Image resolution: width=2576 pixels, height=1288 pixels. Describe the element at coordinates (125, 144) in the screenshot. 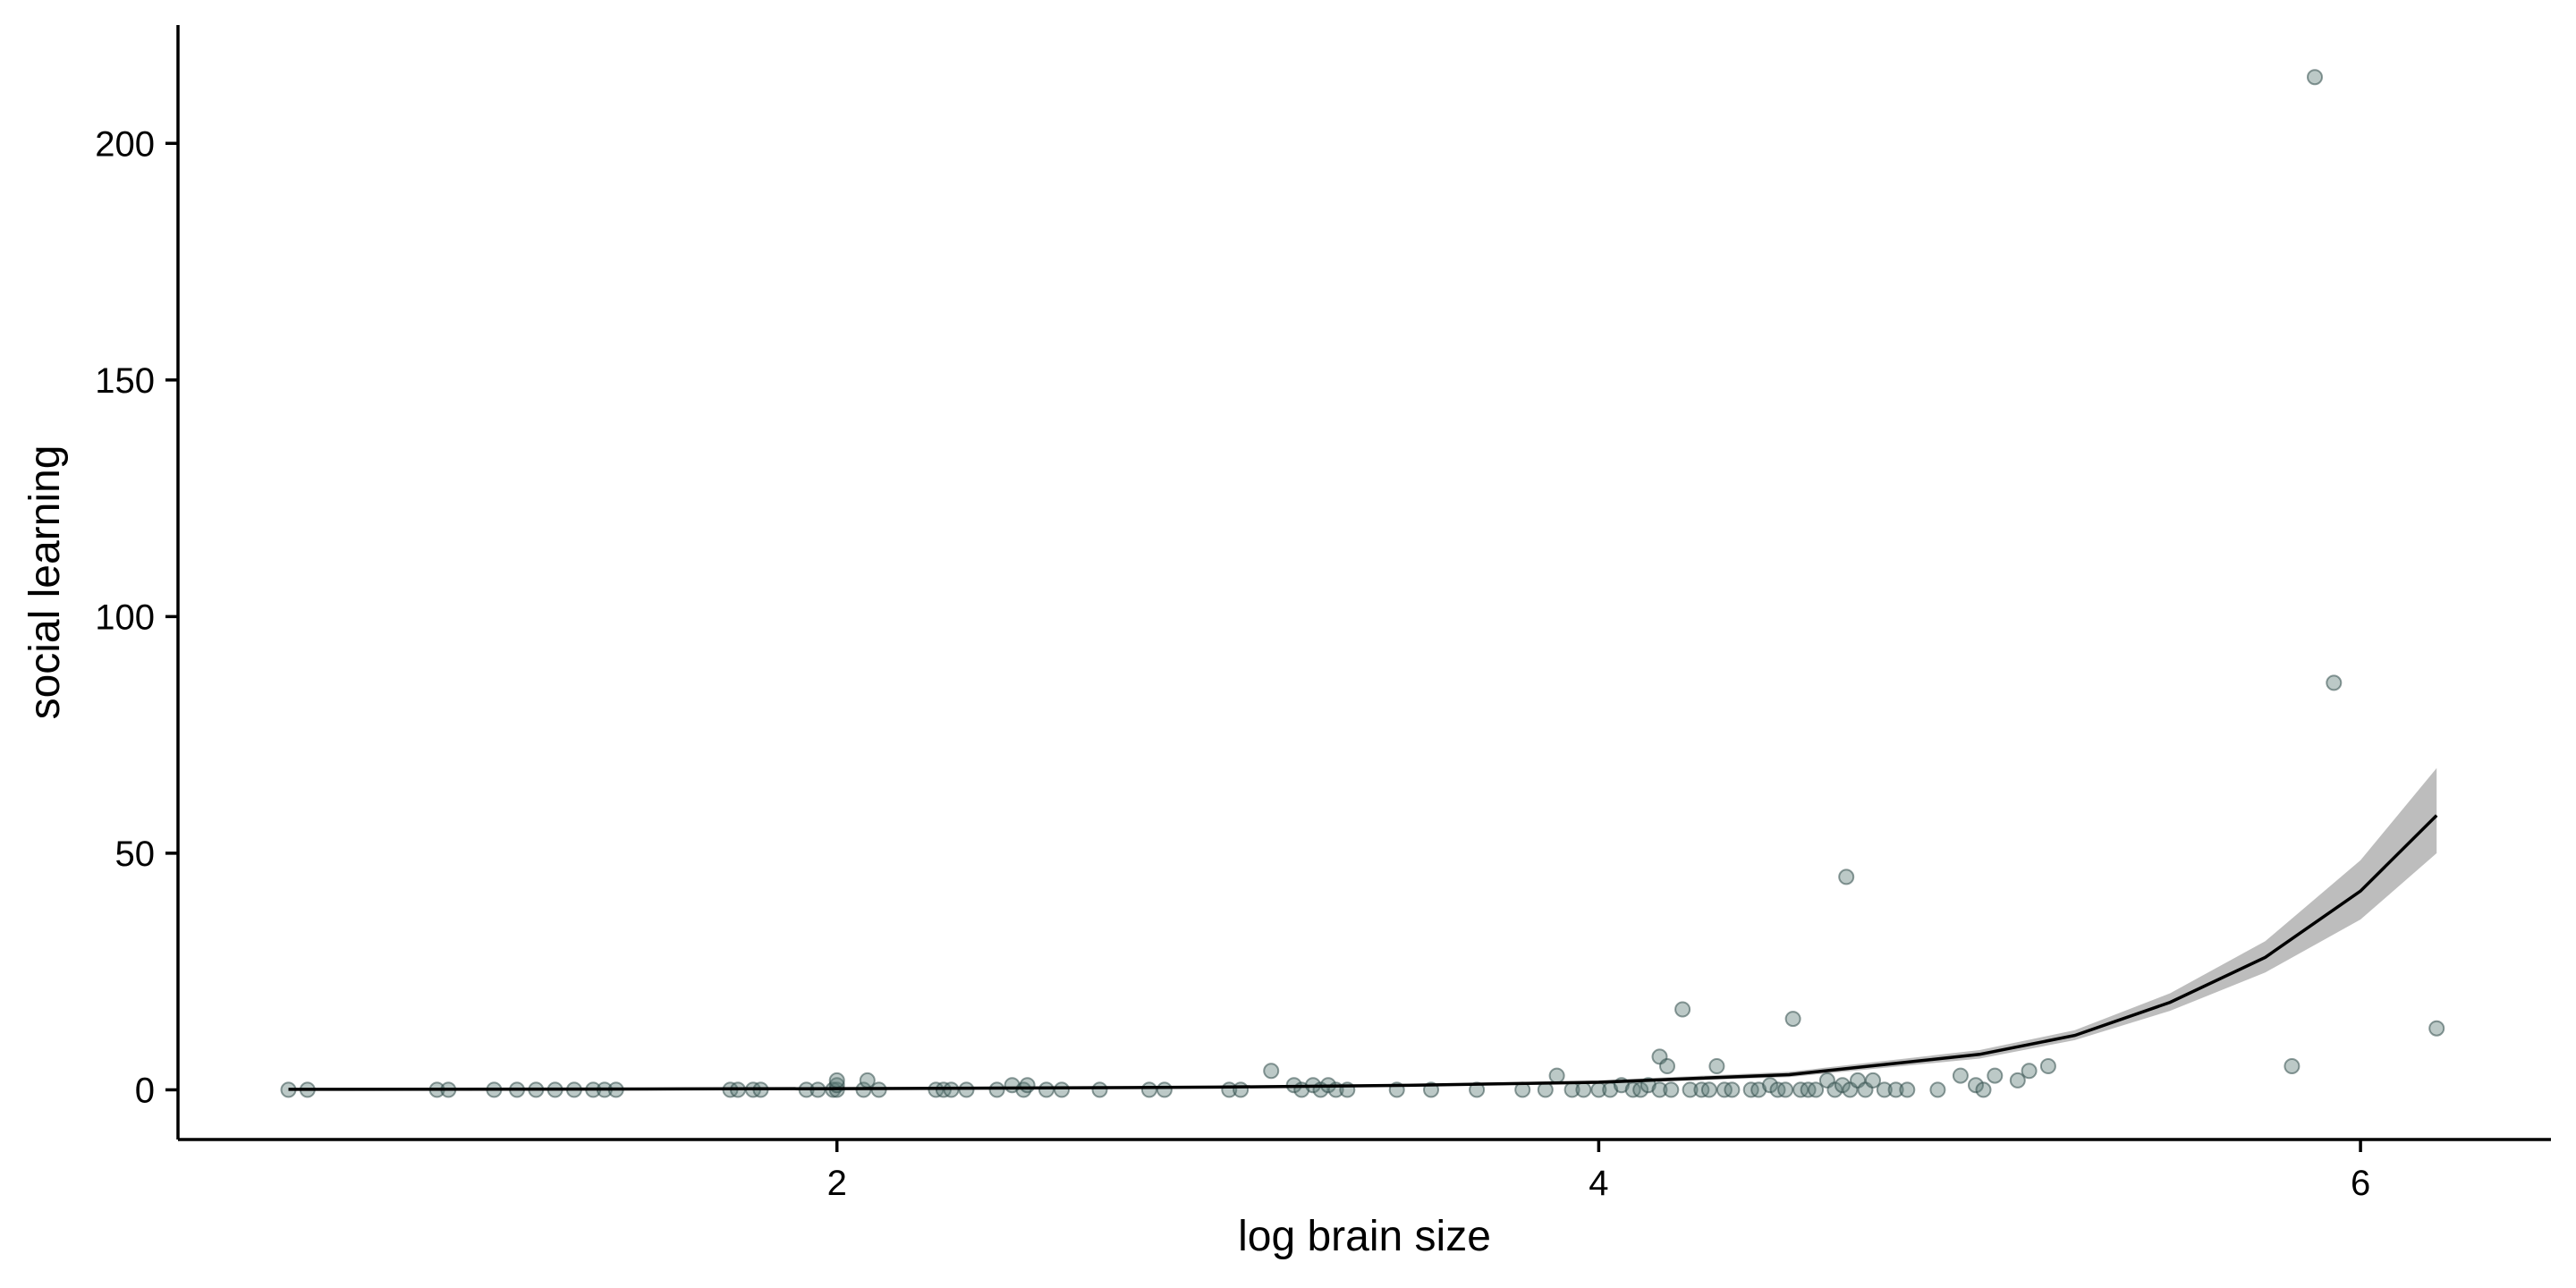

I see `y-tick-label: 200` at that location.